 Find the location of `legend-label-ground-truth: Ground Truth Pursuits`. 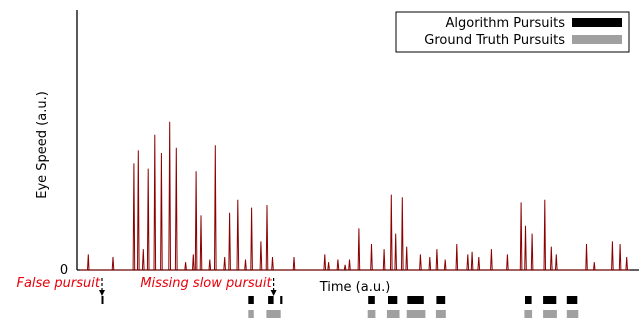

legend-label-ground-truth: Ground Truth Pursuits is located at coordinates (494, 40).